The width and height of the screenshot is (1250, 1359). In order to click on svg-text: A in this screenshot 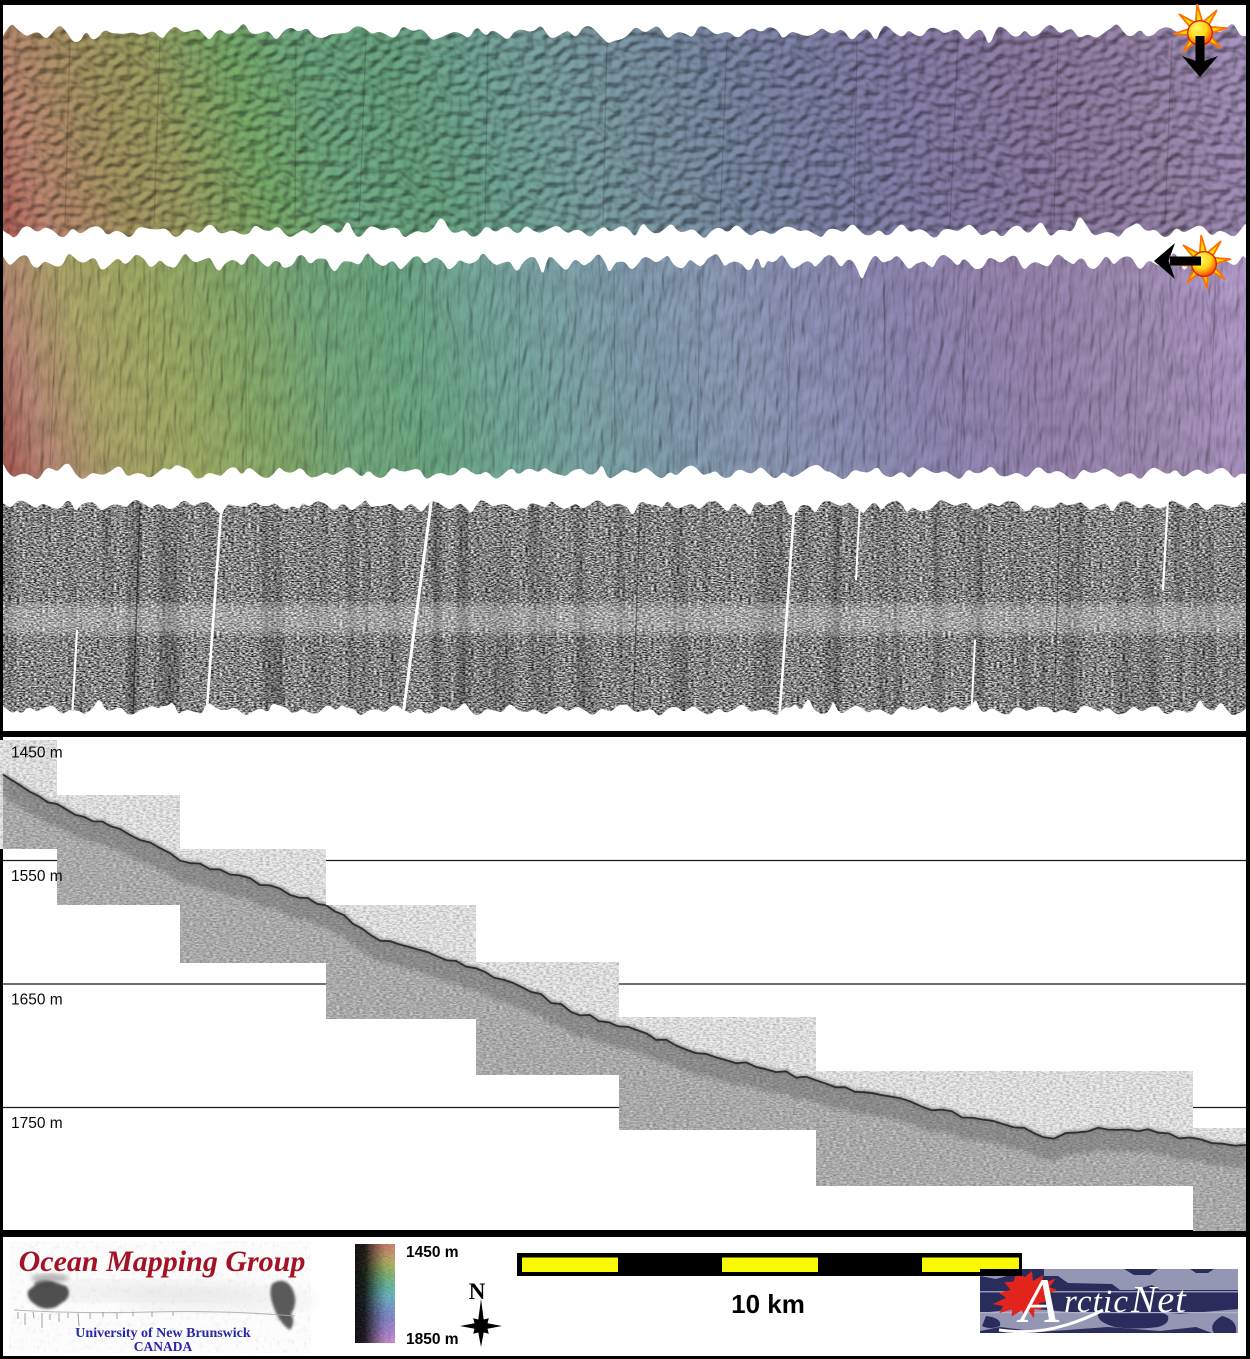, I will do `click(1038, 1300)`.